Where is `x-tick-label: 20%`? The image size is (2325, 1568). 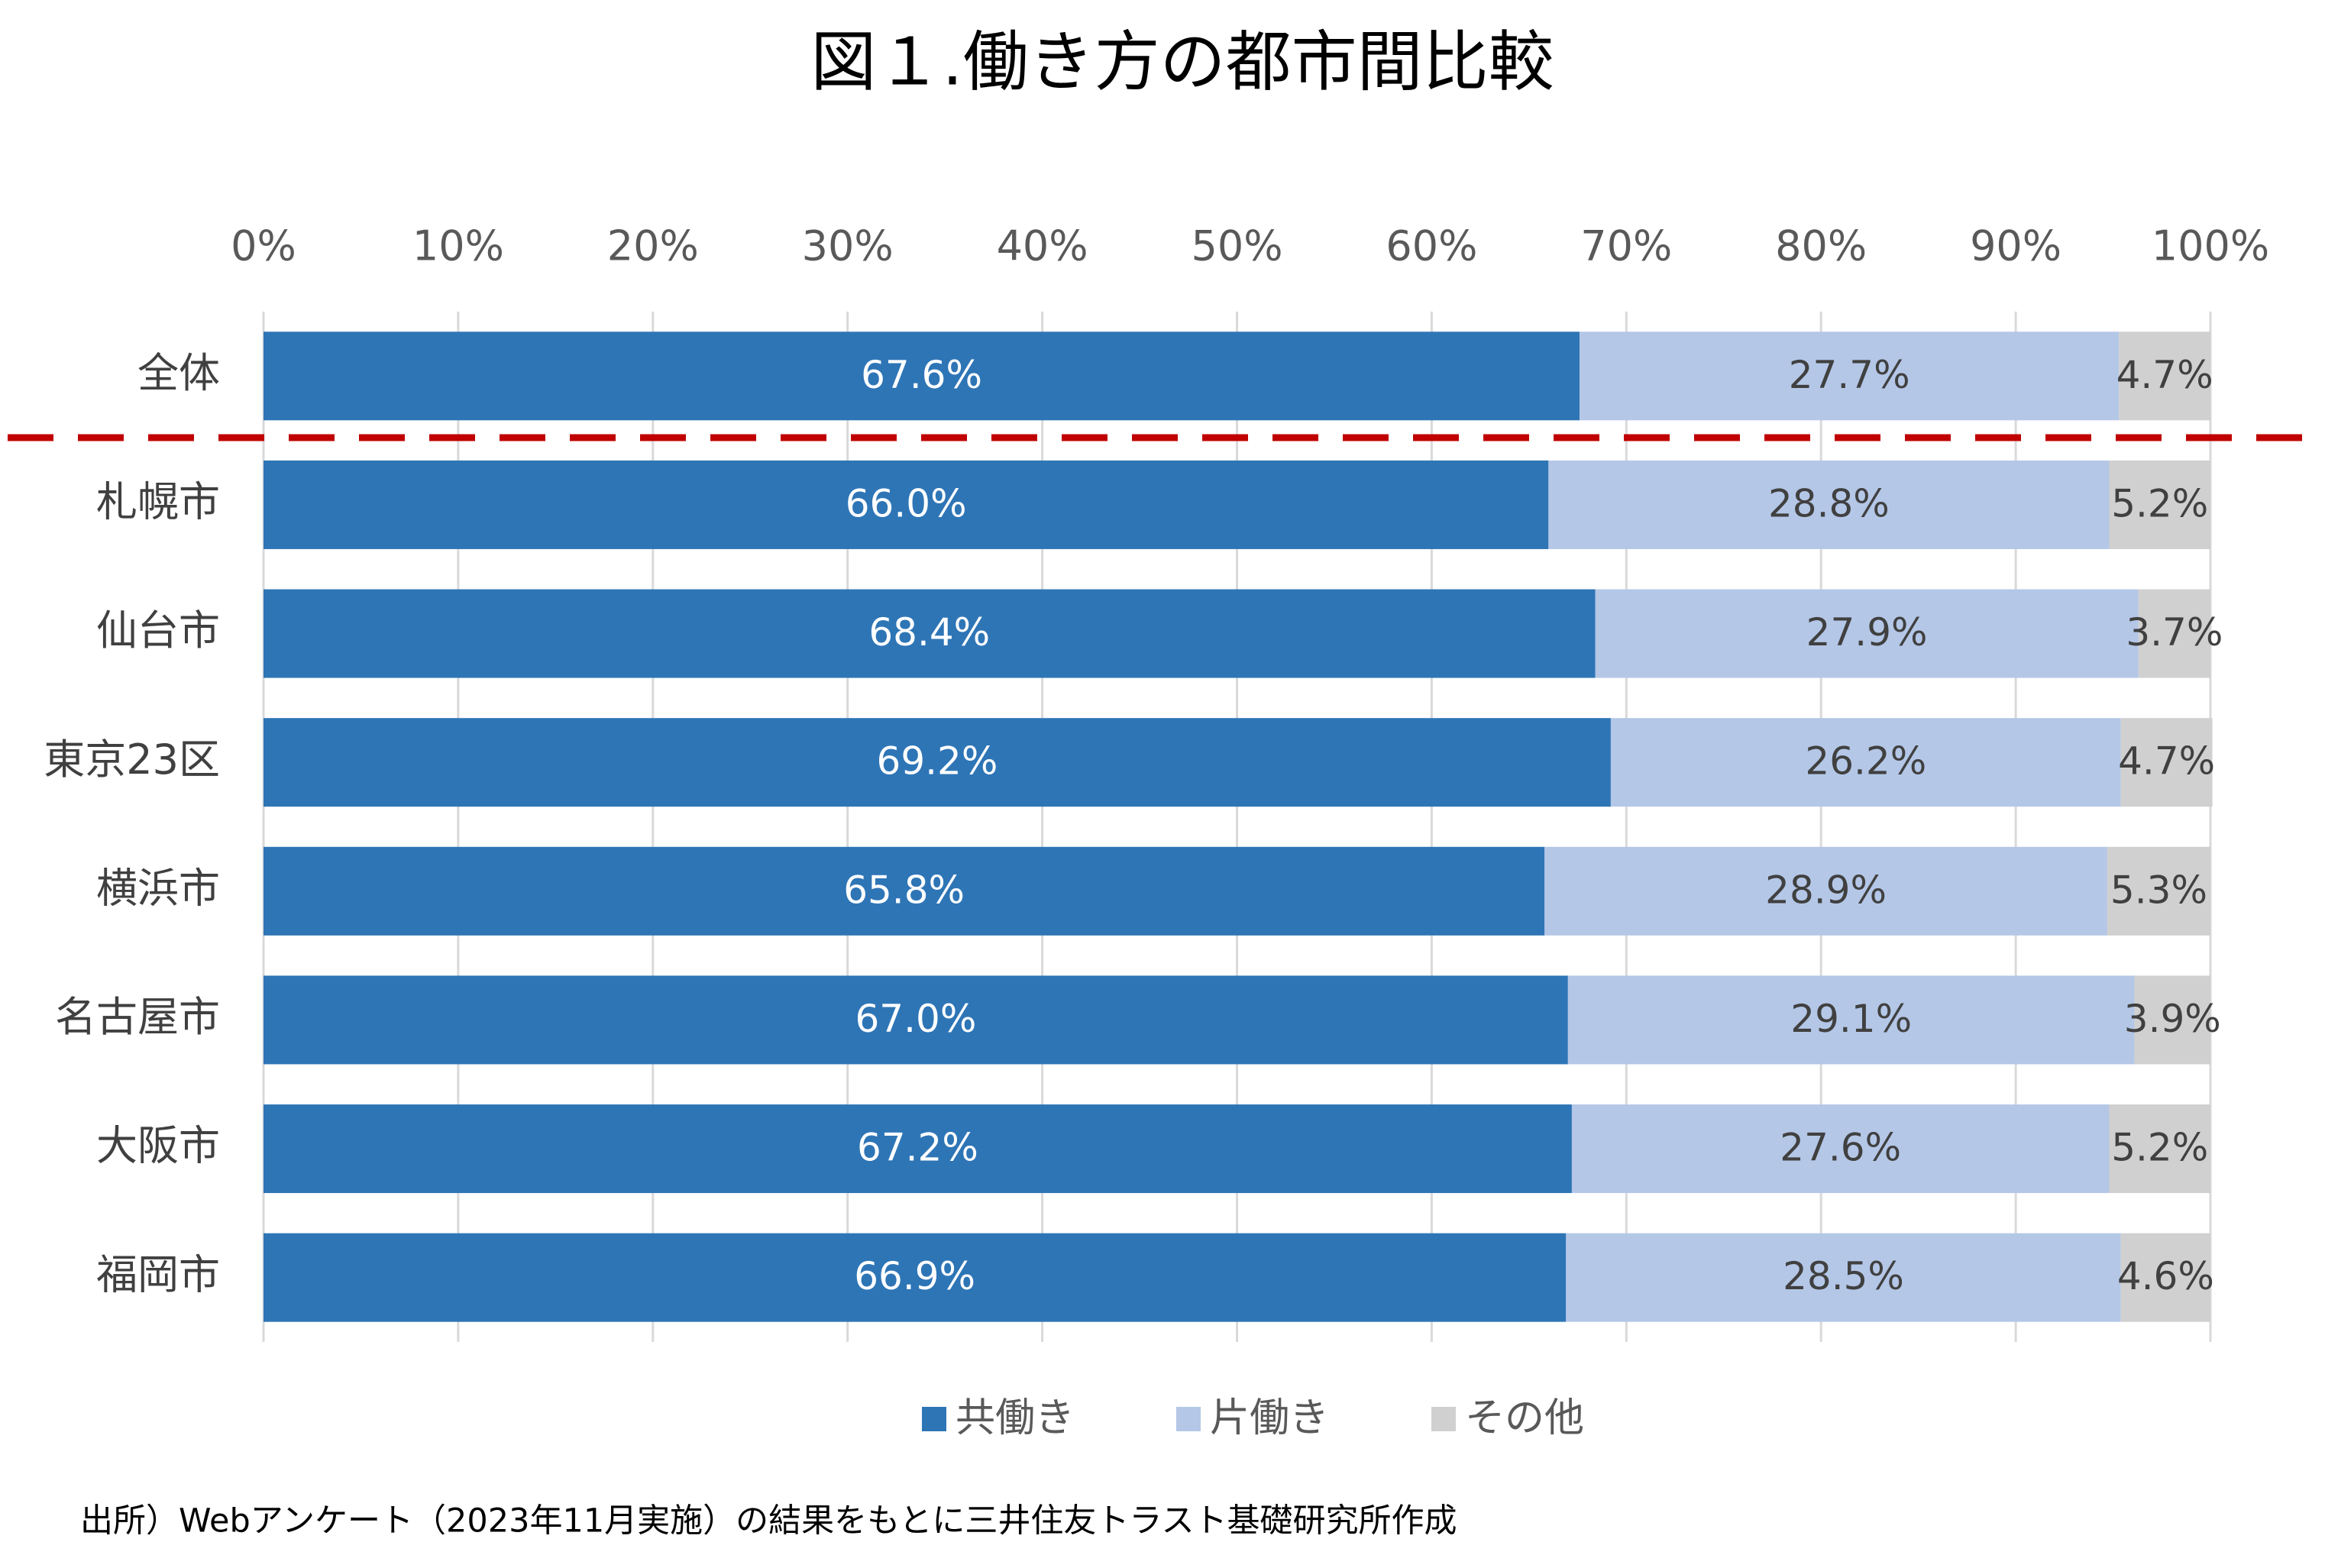 x-tick-label: 20% is located at coordinates (653, 246).